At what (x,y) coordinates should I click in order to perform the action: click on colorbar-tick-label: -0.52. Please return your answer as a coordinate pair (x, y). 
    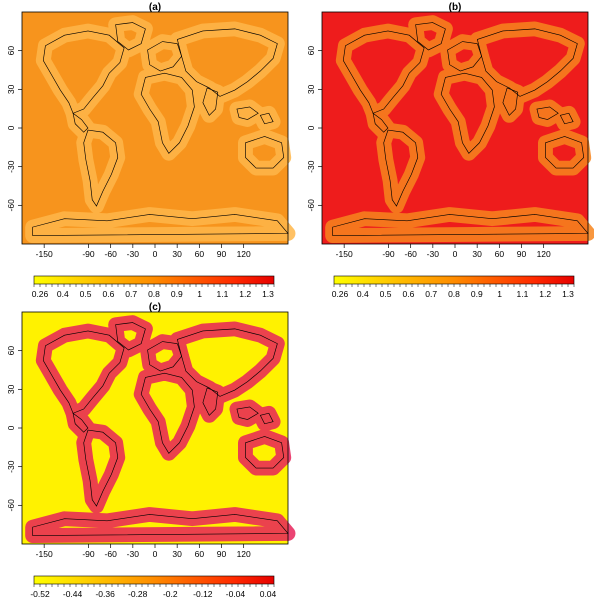
    Looking at the image, I should click on (40, 594).